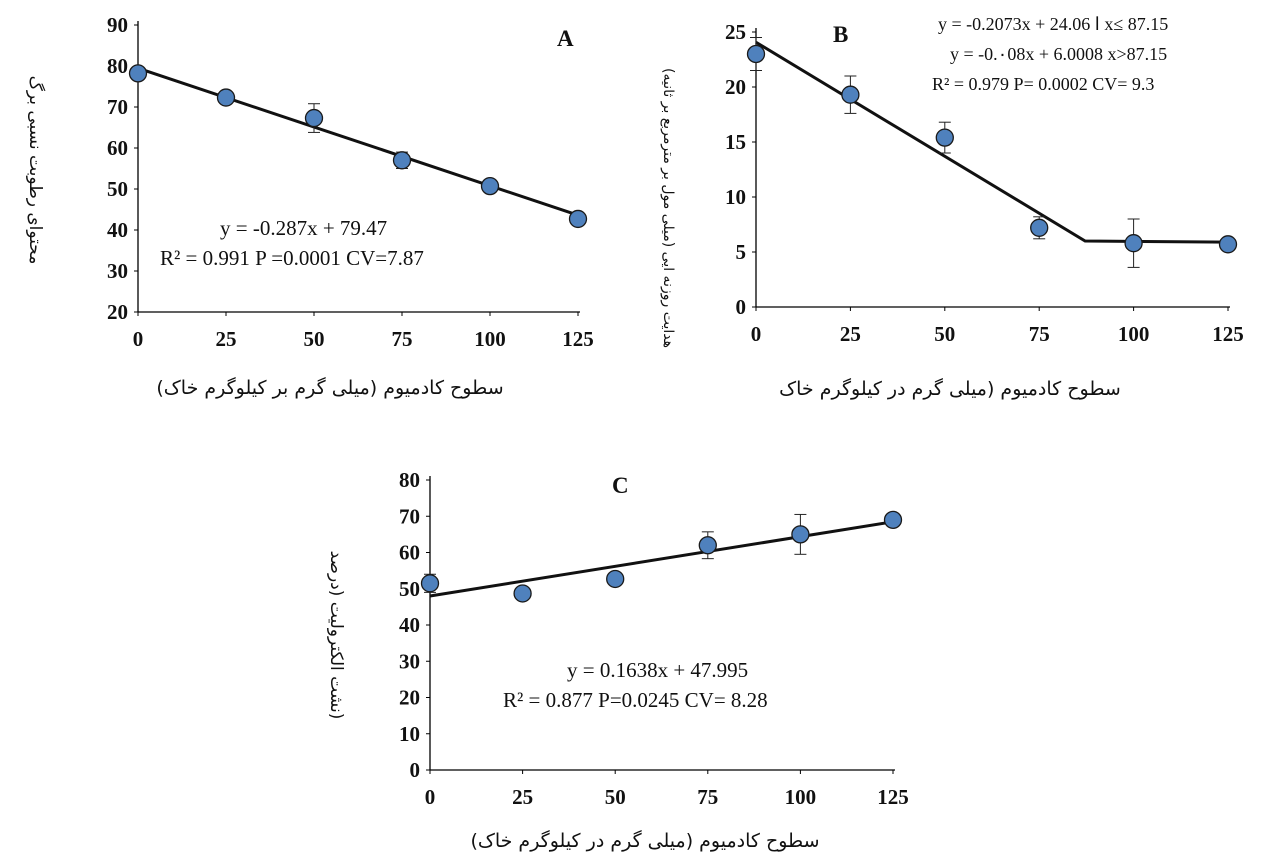 The image size is (1267, 866). What do you see at coordinates (122, 168) in the screenshot?
I see `y-ticks-a: 20 30 40 50 60 70 80 90` at bounding box center [122, 168].